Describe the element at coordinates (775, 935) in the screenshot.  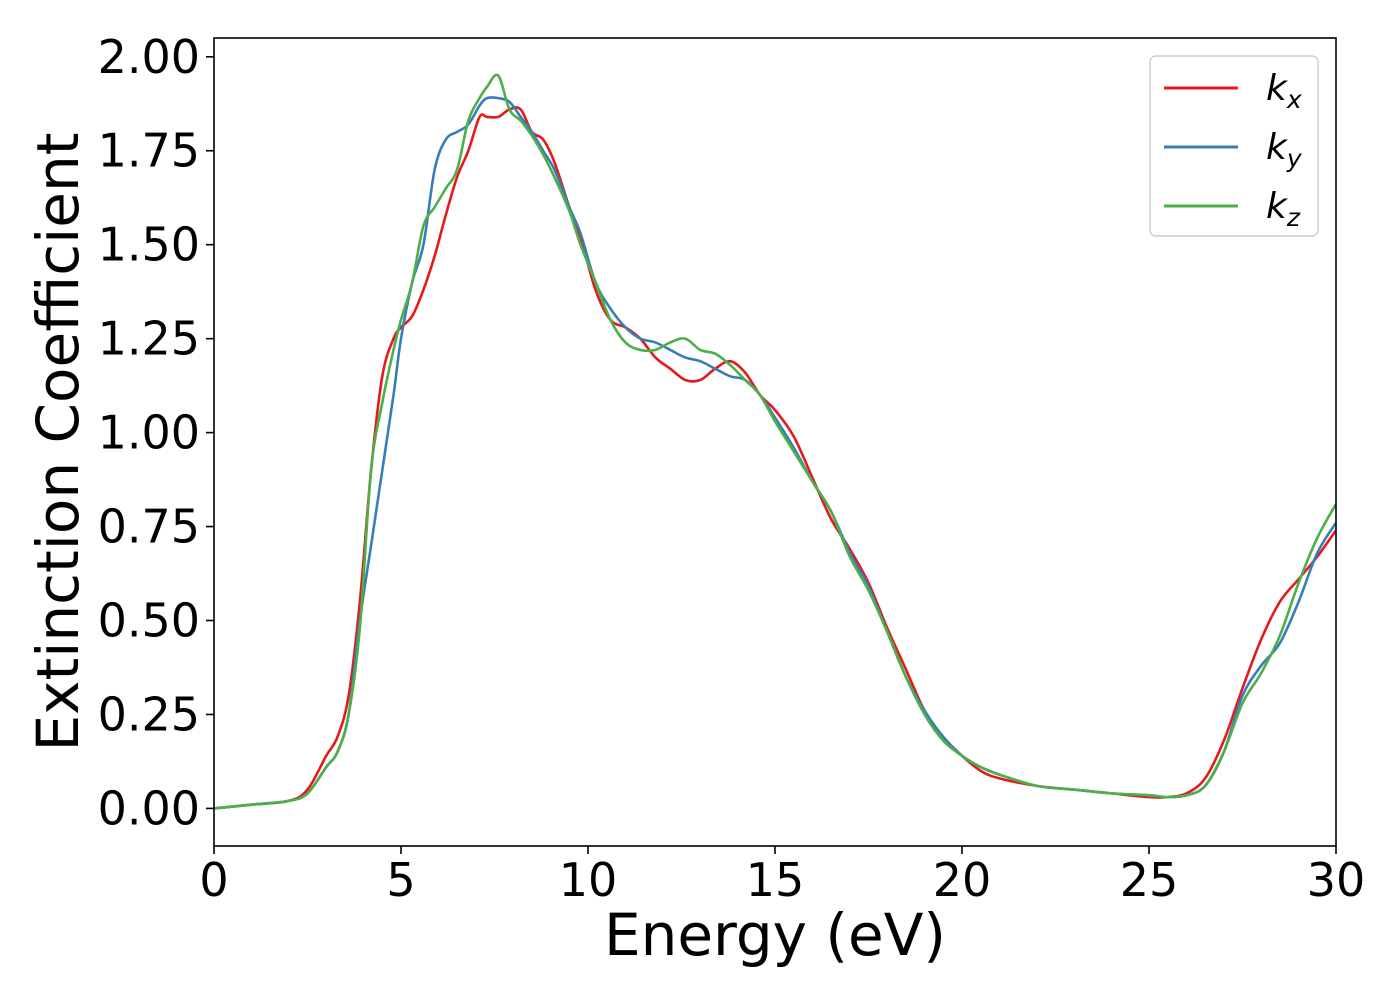
I see `x-axis-title: Energy (eV)` at that location.